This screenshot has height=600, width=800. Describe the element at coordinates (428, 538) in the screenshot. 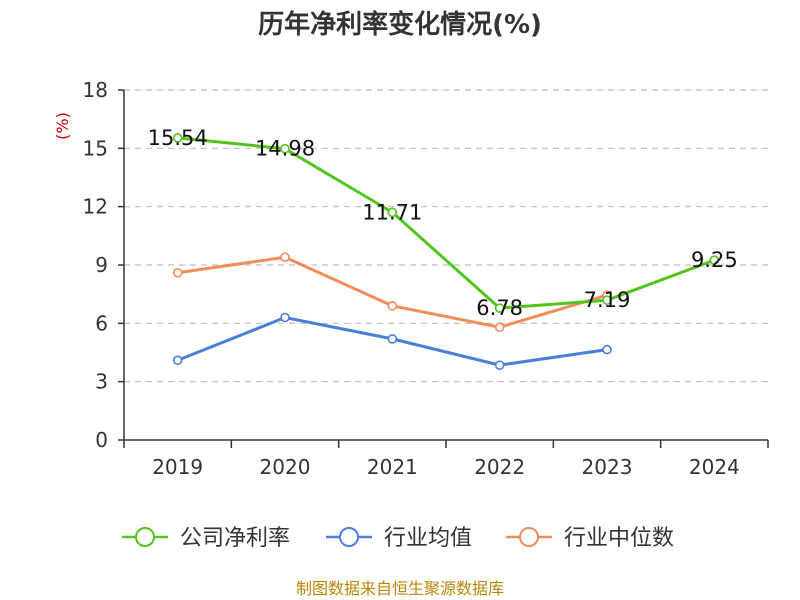

I see `legend-label: 行业均值` at that location.